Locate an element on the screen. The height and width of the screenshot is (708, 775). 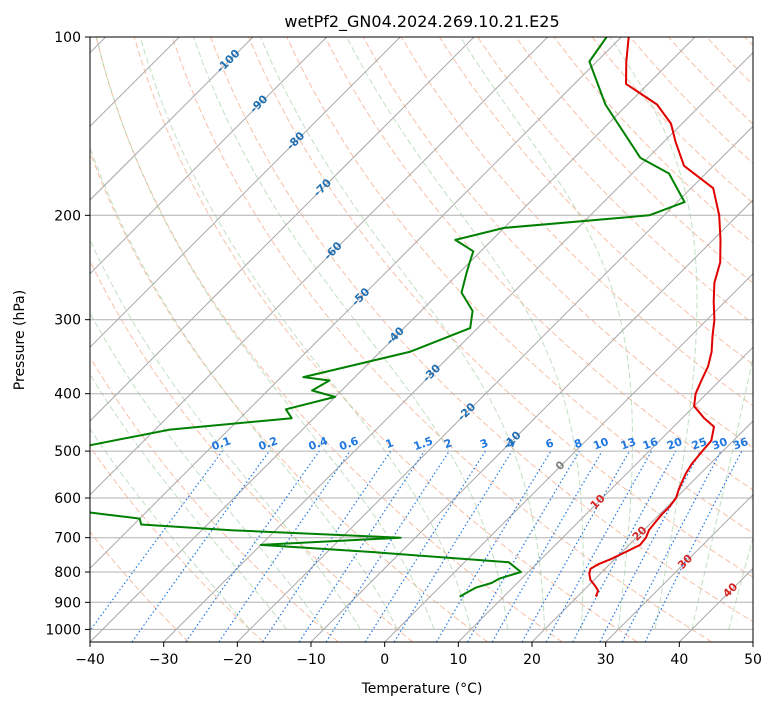
mixing-ratio-label: 25 is located at coordinates (699, 443).